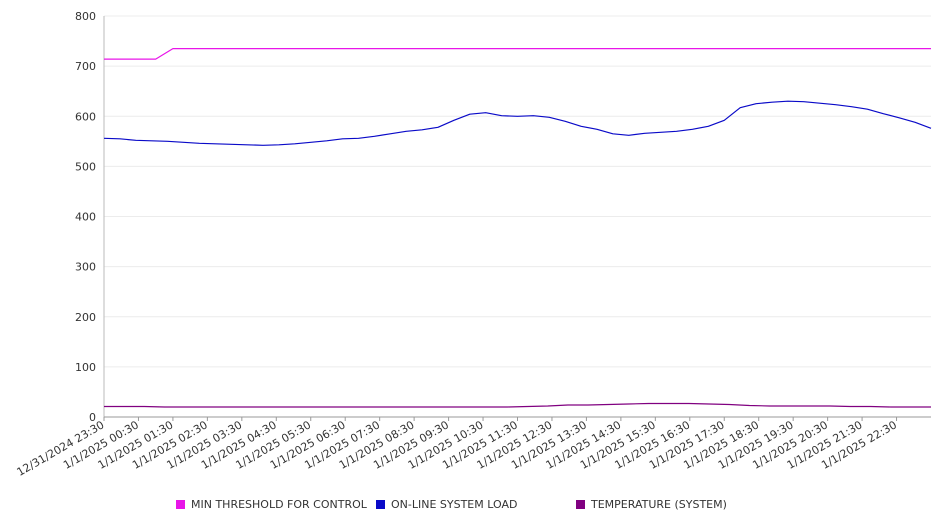 Image resolution: width=946 pixels, height=526 pixels. Describe the element at coordinates (92, 417) in the screenshot. I see `y-tick-label: 0` at that location.